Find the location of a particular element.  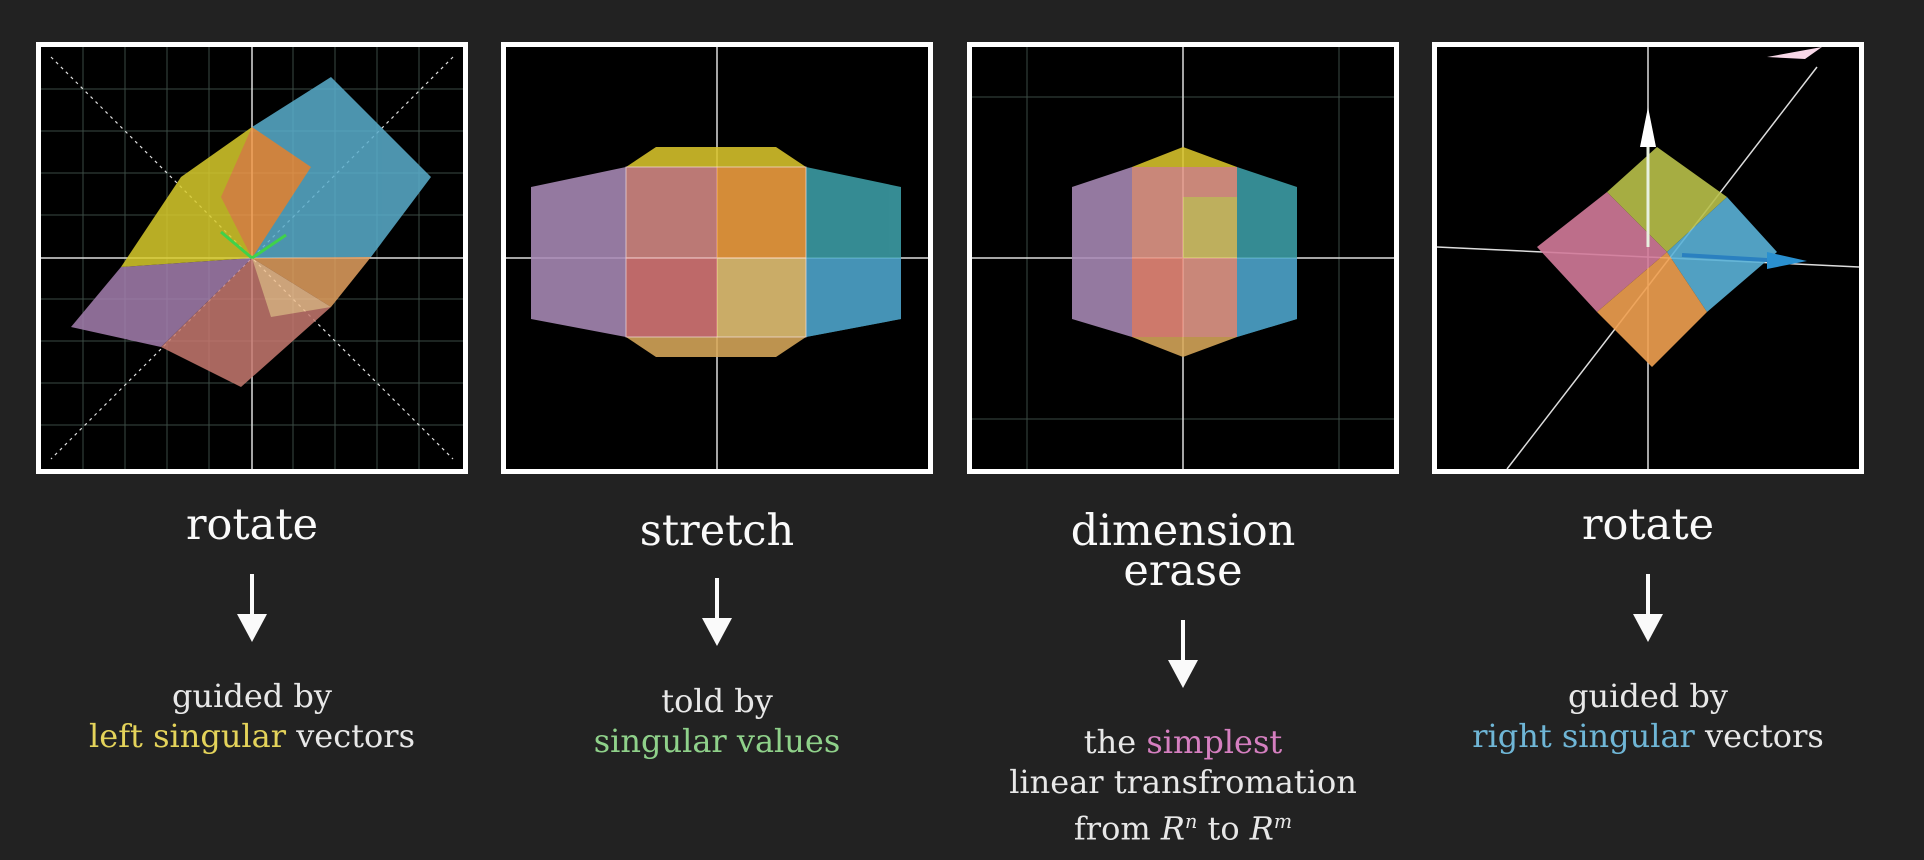

caption-line: from Rn to Rm is located at coordinates (1183, 825).